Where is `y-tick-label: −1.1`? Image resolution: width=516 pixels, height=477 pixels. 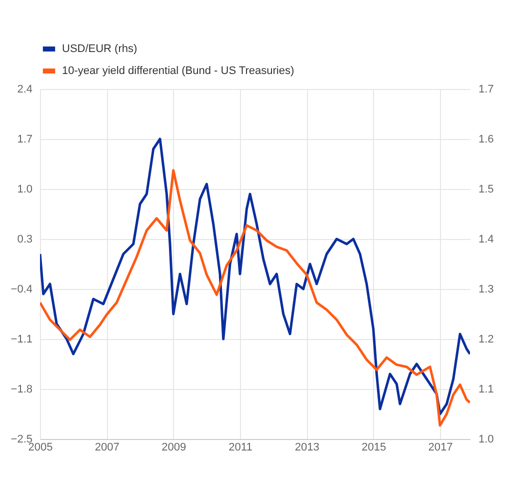 y-tick-label: −1.1 is located at coordinates (21, 340).